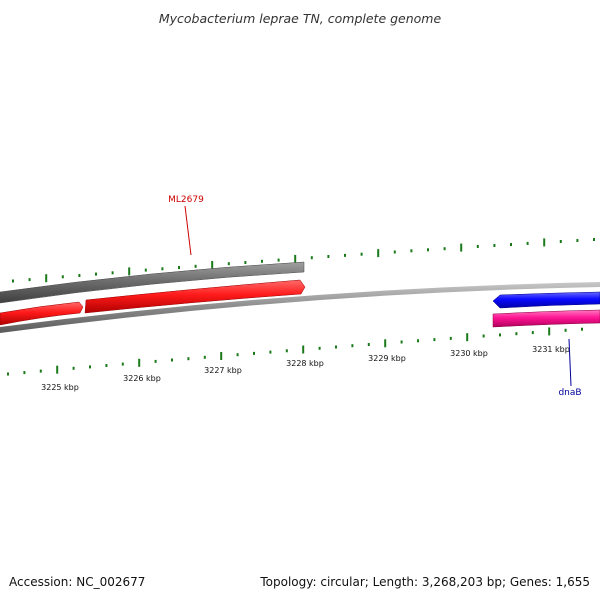 Image resolution: width=600 pixels, height=600 pixels. I want to click on kbp-label-3226: 3226 kbp, so click(142, 378).